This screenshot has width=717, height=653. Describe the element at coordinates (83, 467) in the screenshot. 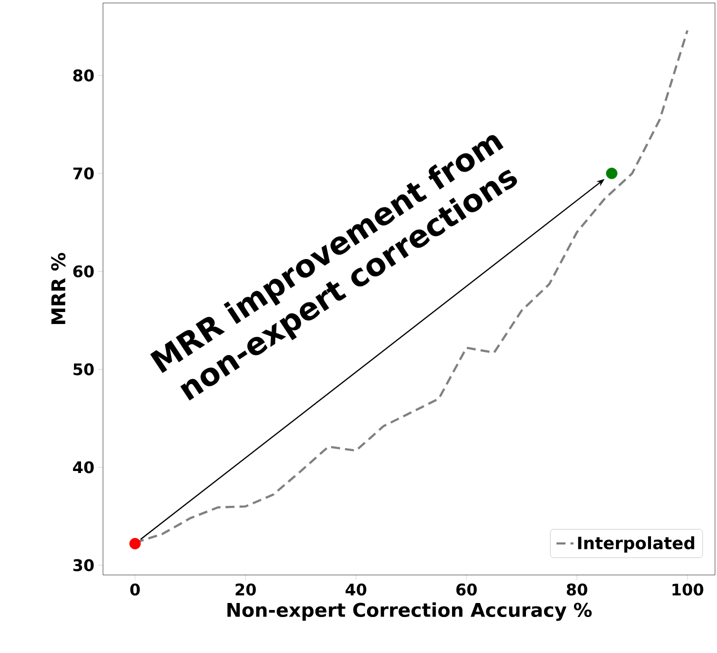

I see `y-tick-label: 40` at that location.